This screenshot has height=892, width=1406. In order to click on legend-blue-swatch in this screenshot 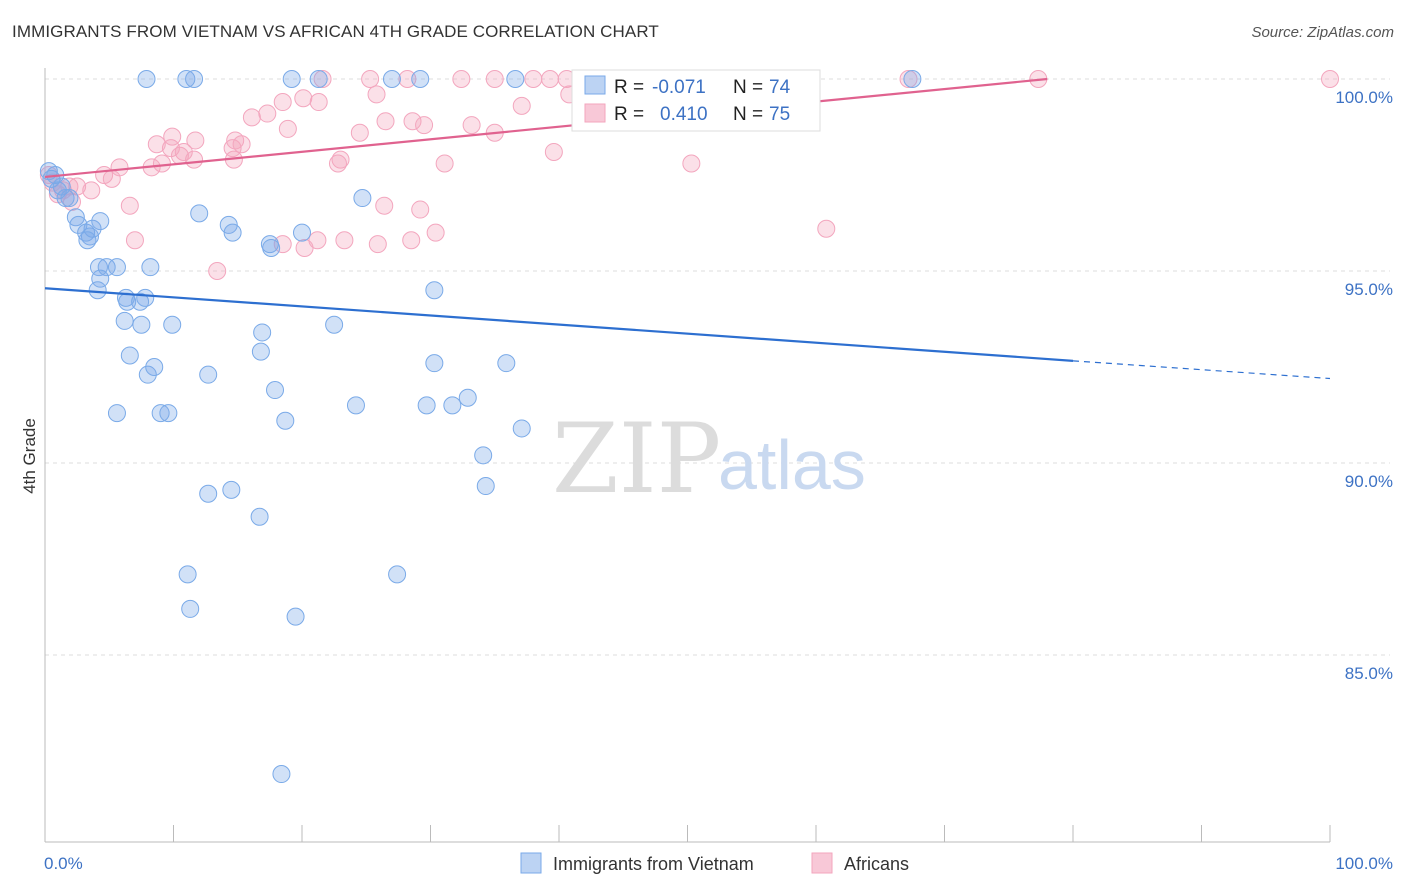, I will do `click(595, 85)`.